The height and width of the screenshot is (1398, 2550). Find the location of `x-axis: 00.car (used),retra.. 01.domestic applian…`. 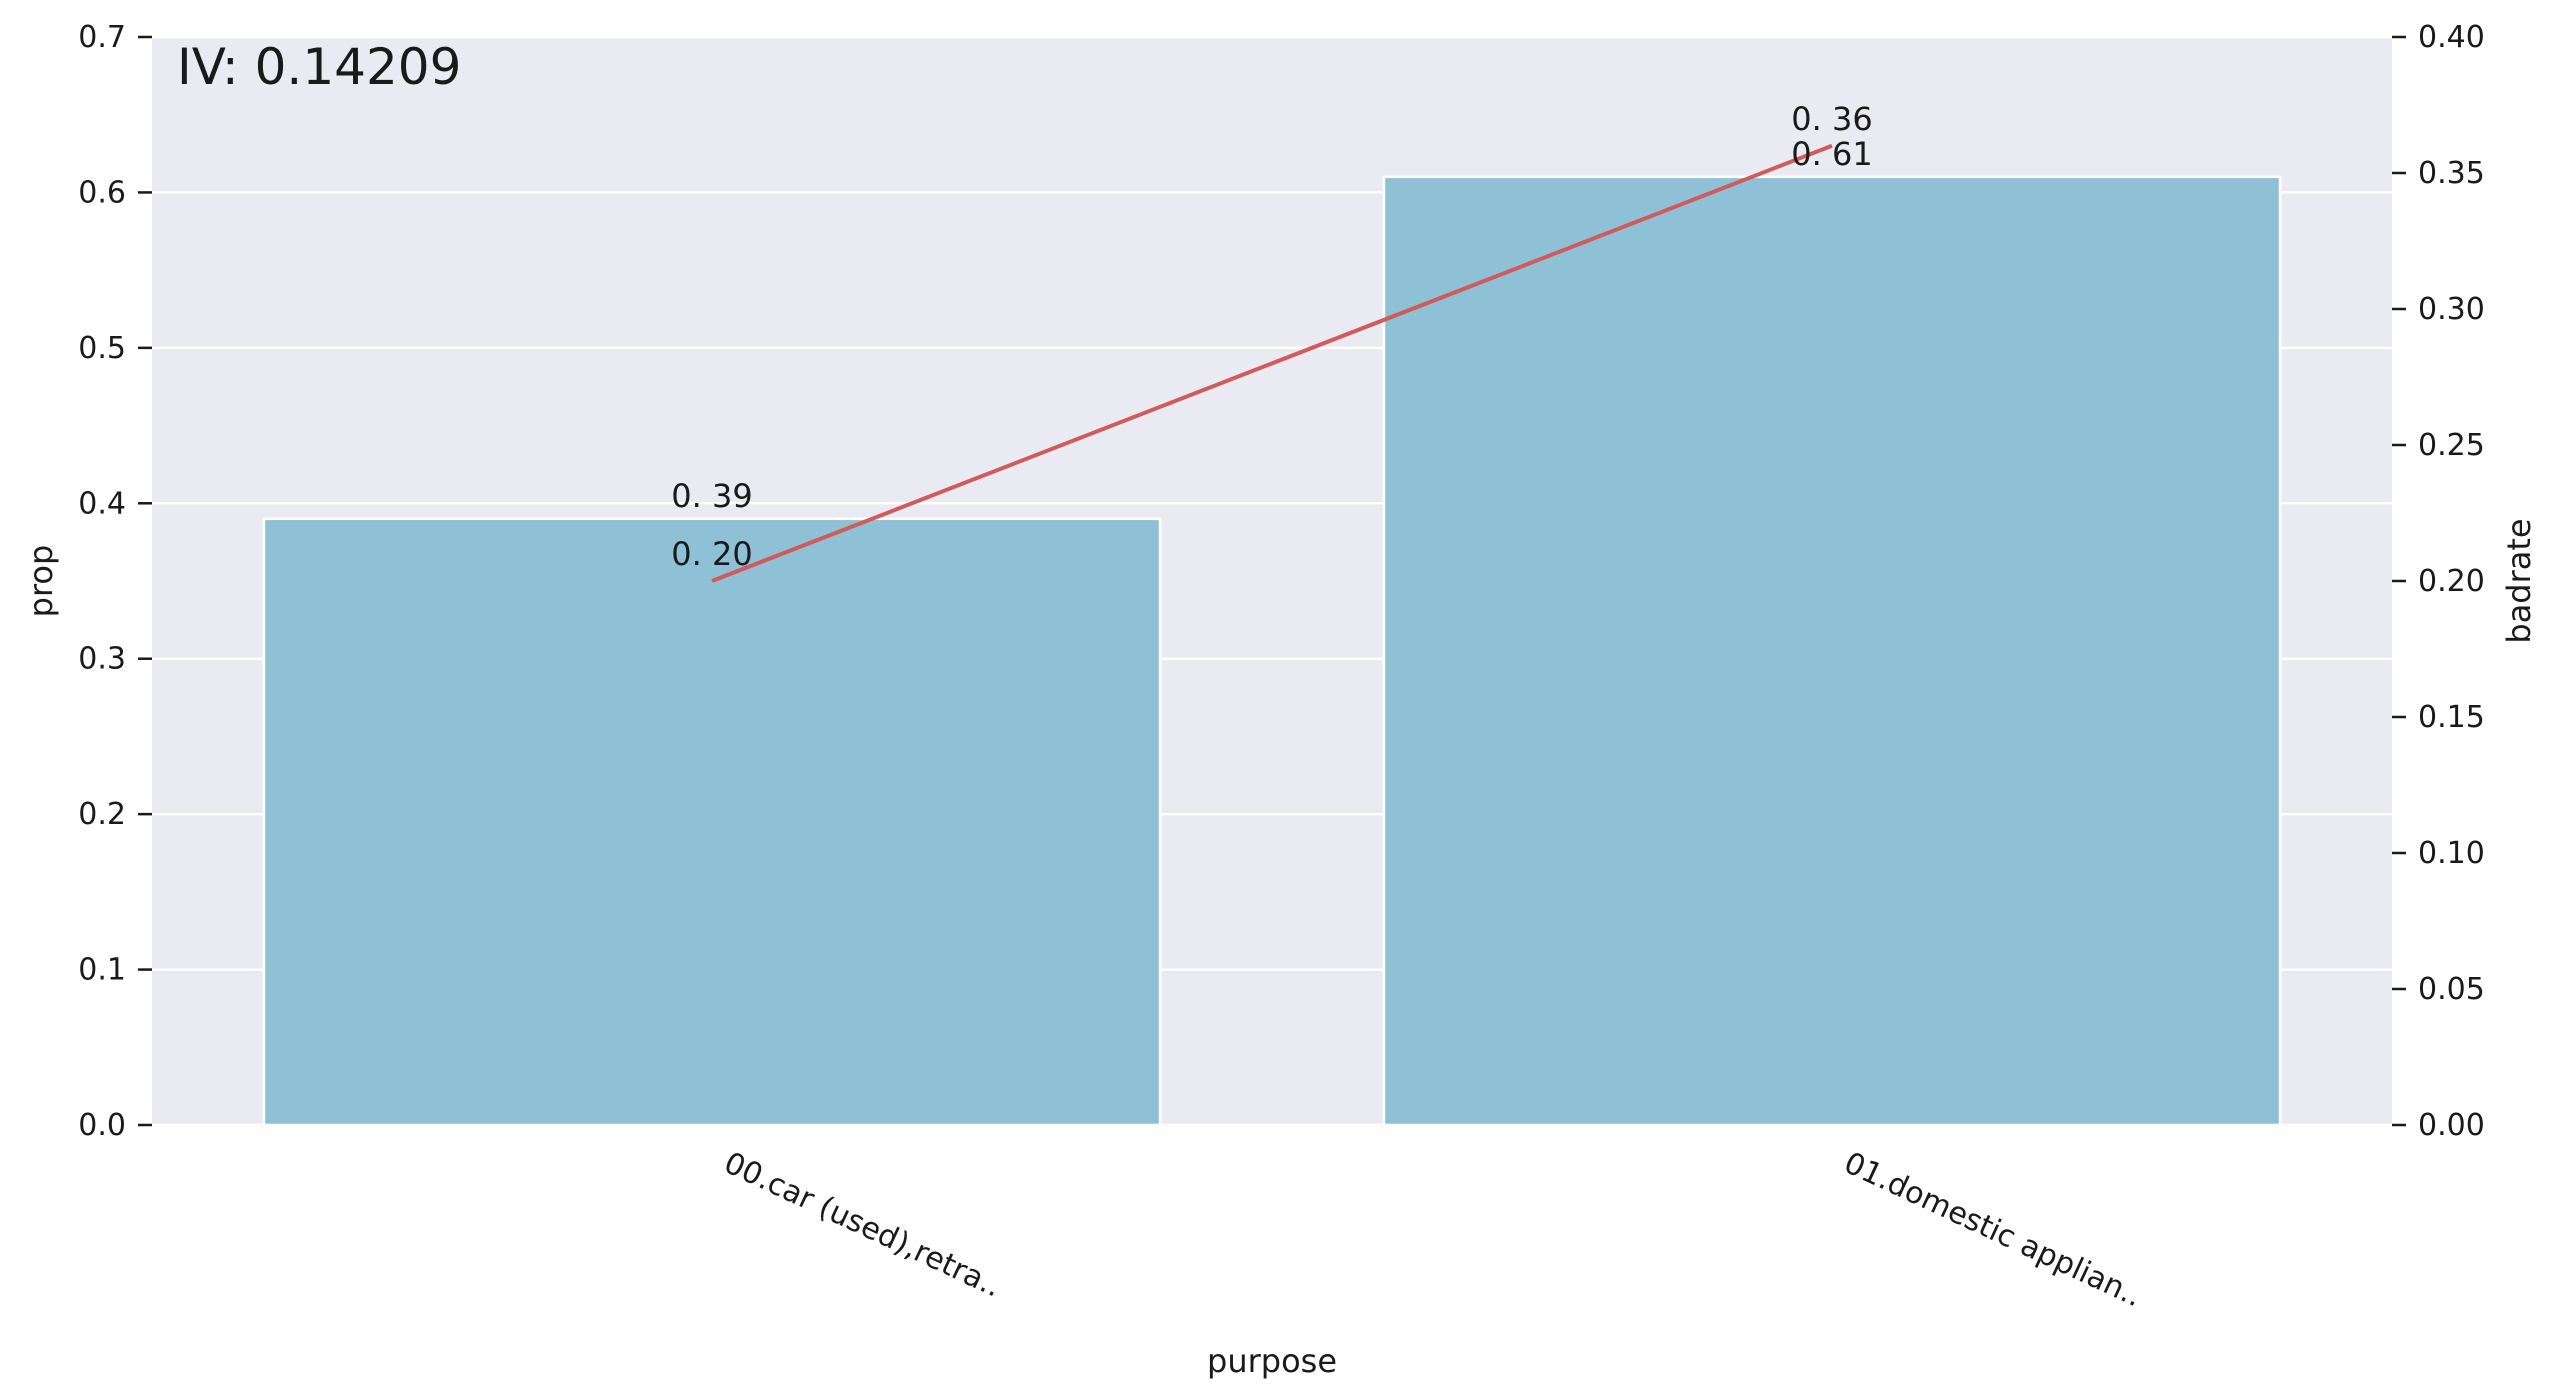

x-axis: 00.car (used),retra.. 01.domestic applian… is located at coordinates (1433, 1230).